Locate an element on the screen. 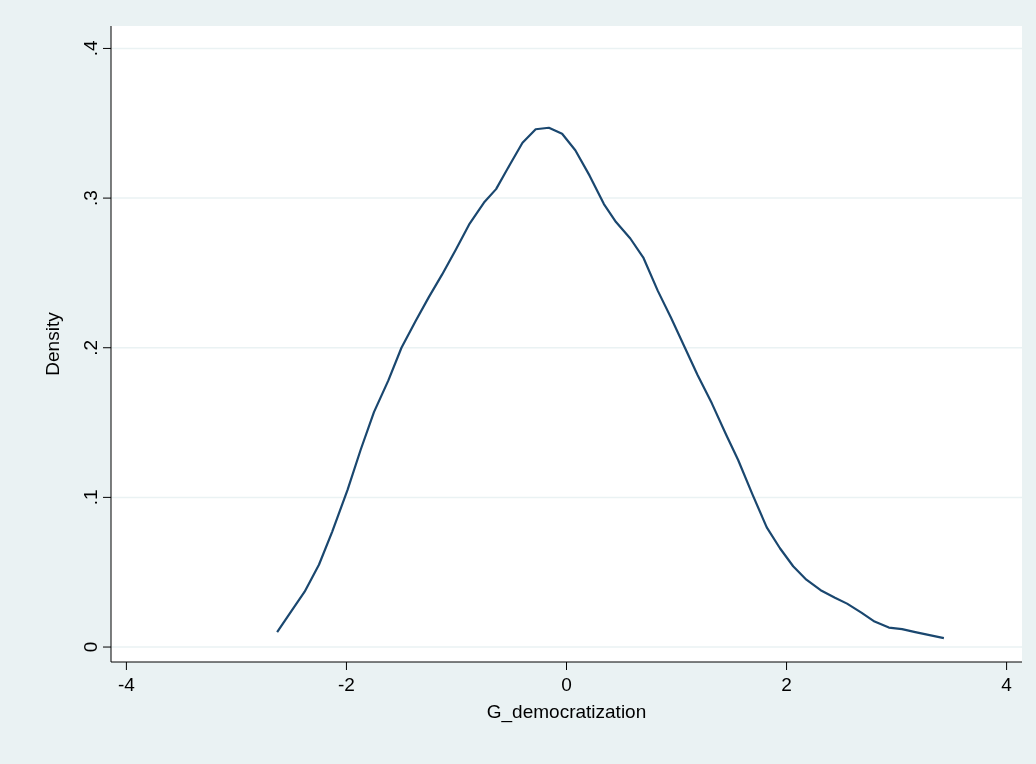 The height and width of the screenshot is (764, 1036). y-tick-label: .4 is located at coordinates (90, 48).